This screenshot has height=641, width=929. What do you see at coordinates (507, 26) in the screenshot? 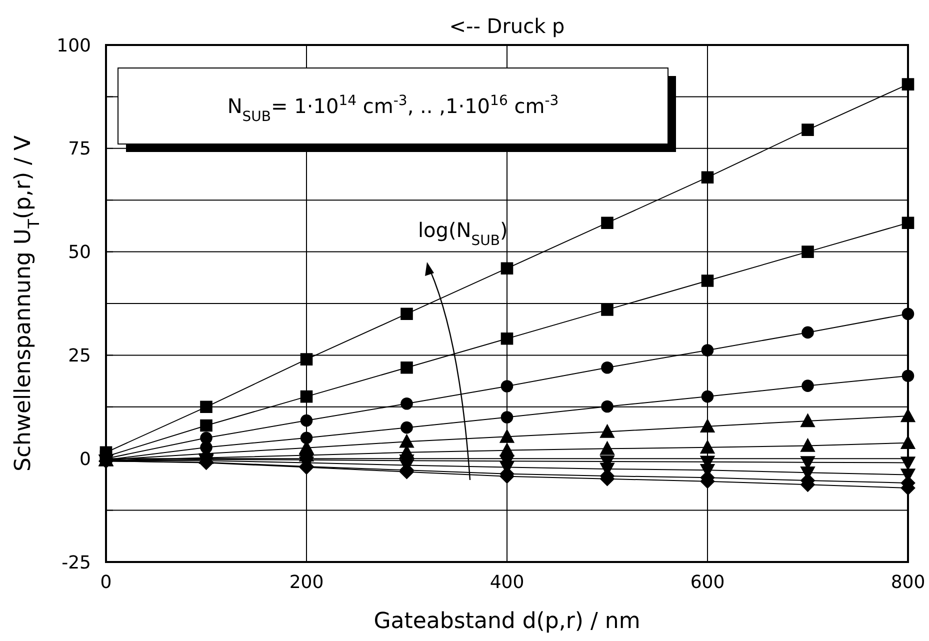
I see `chart-title: <-- Druck p` at bounding box center [507, 26].